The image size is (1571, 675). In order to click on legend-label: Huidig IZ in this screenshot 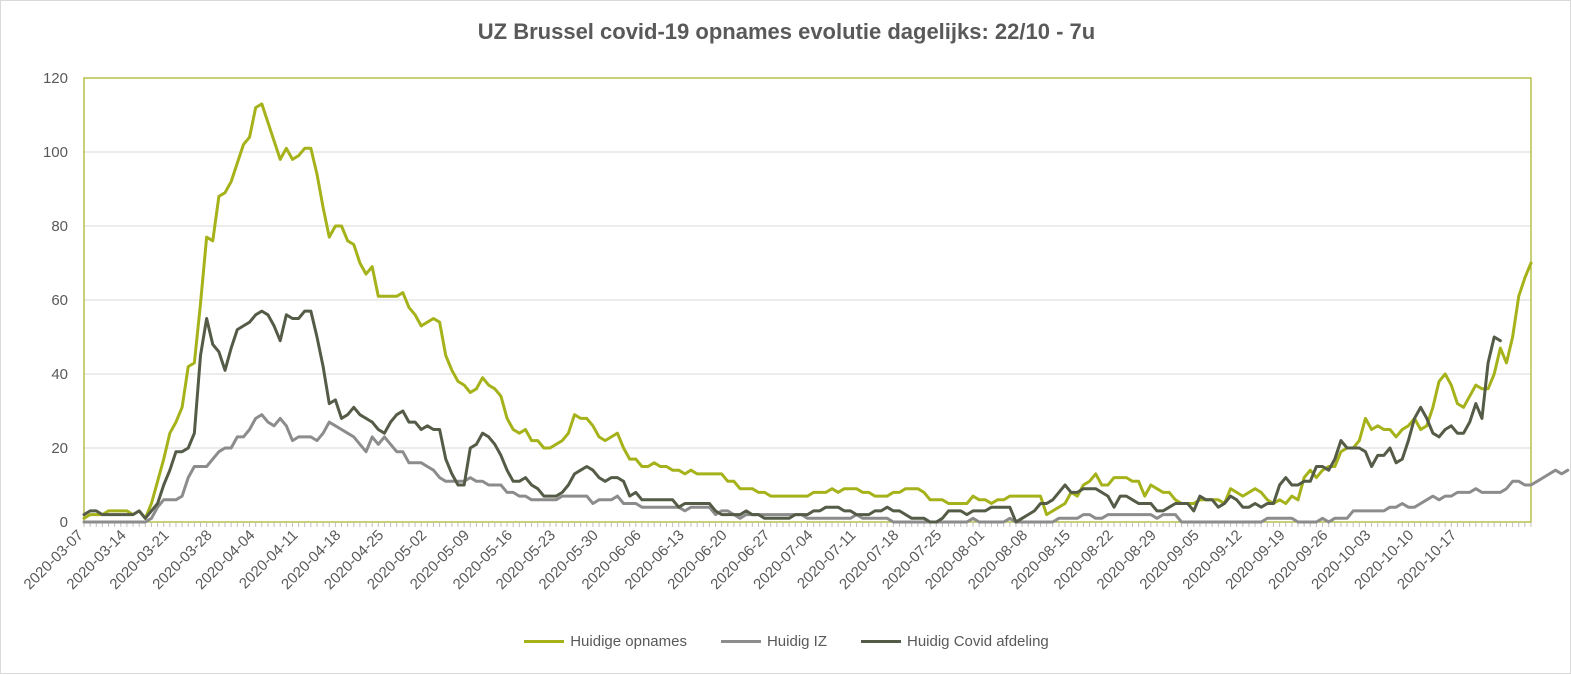, I will do `click(796, 641)`.